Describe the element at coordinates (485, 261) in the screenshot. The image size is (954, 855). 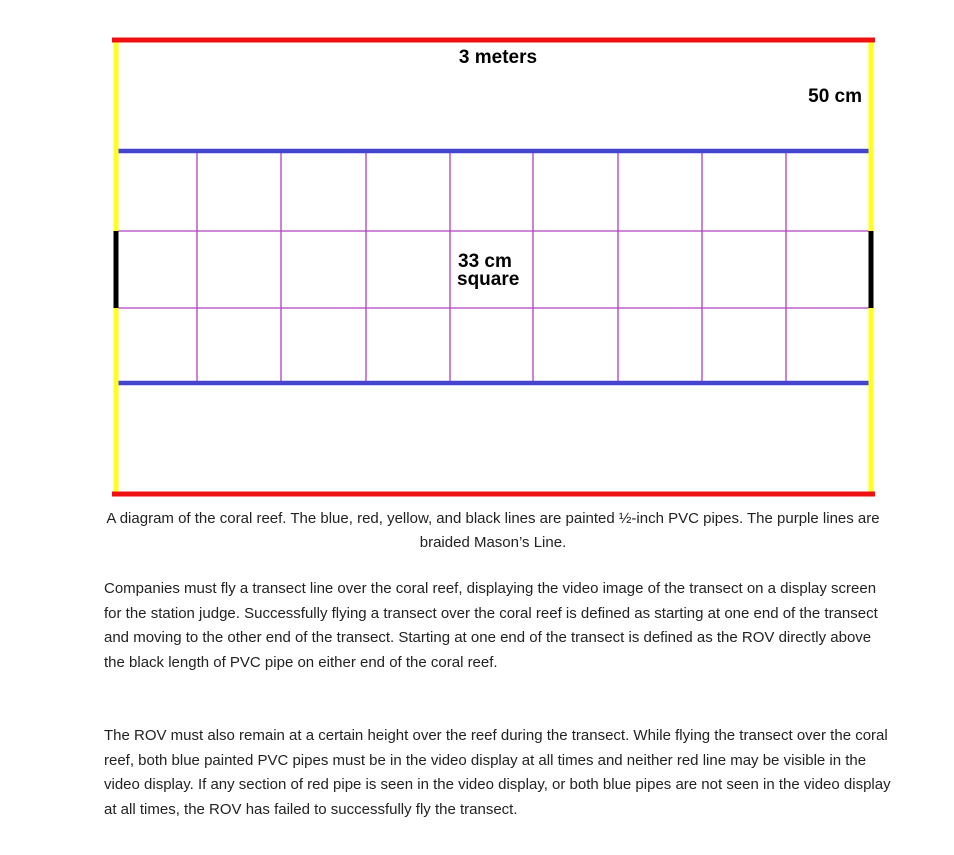
I see `square-label-line1: 33 cm` at that location.